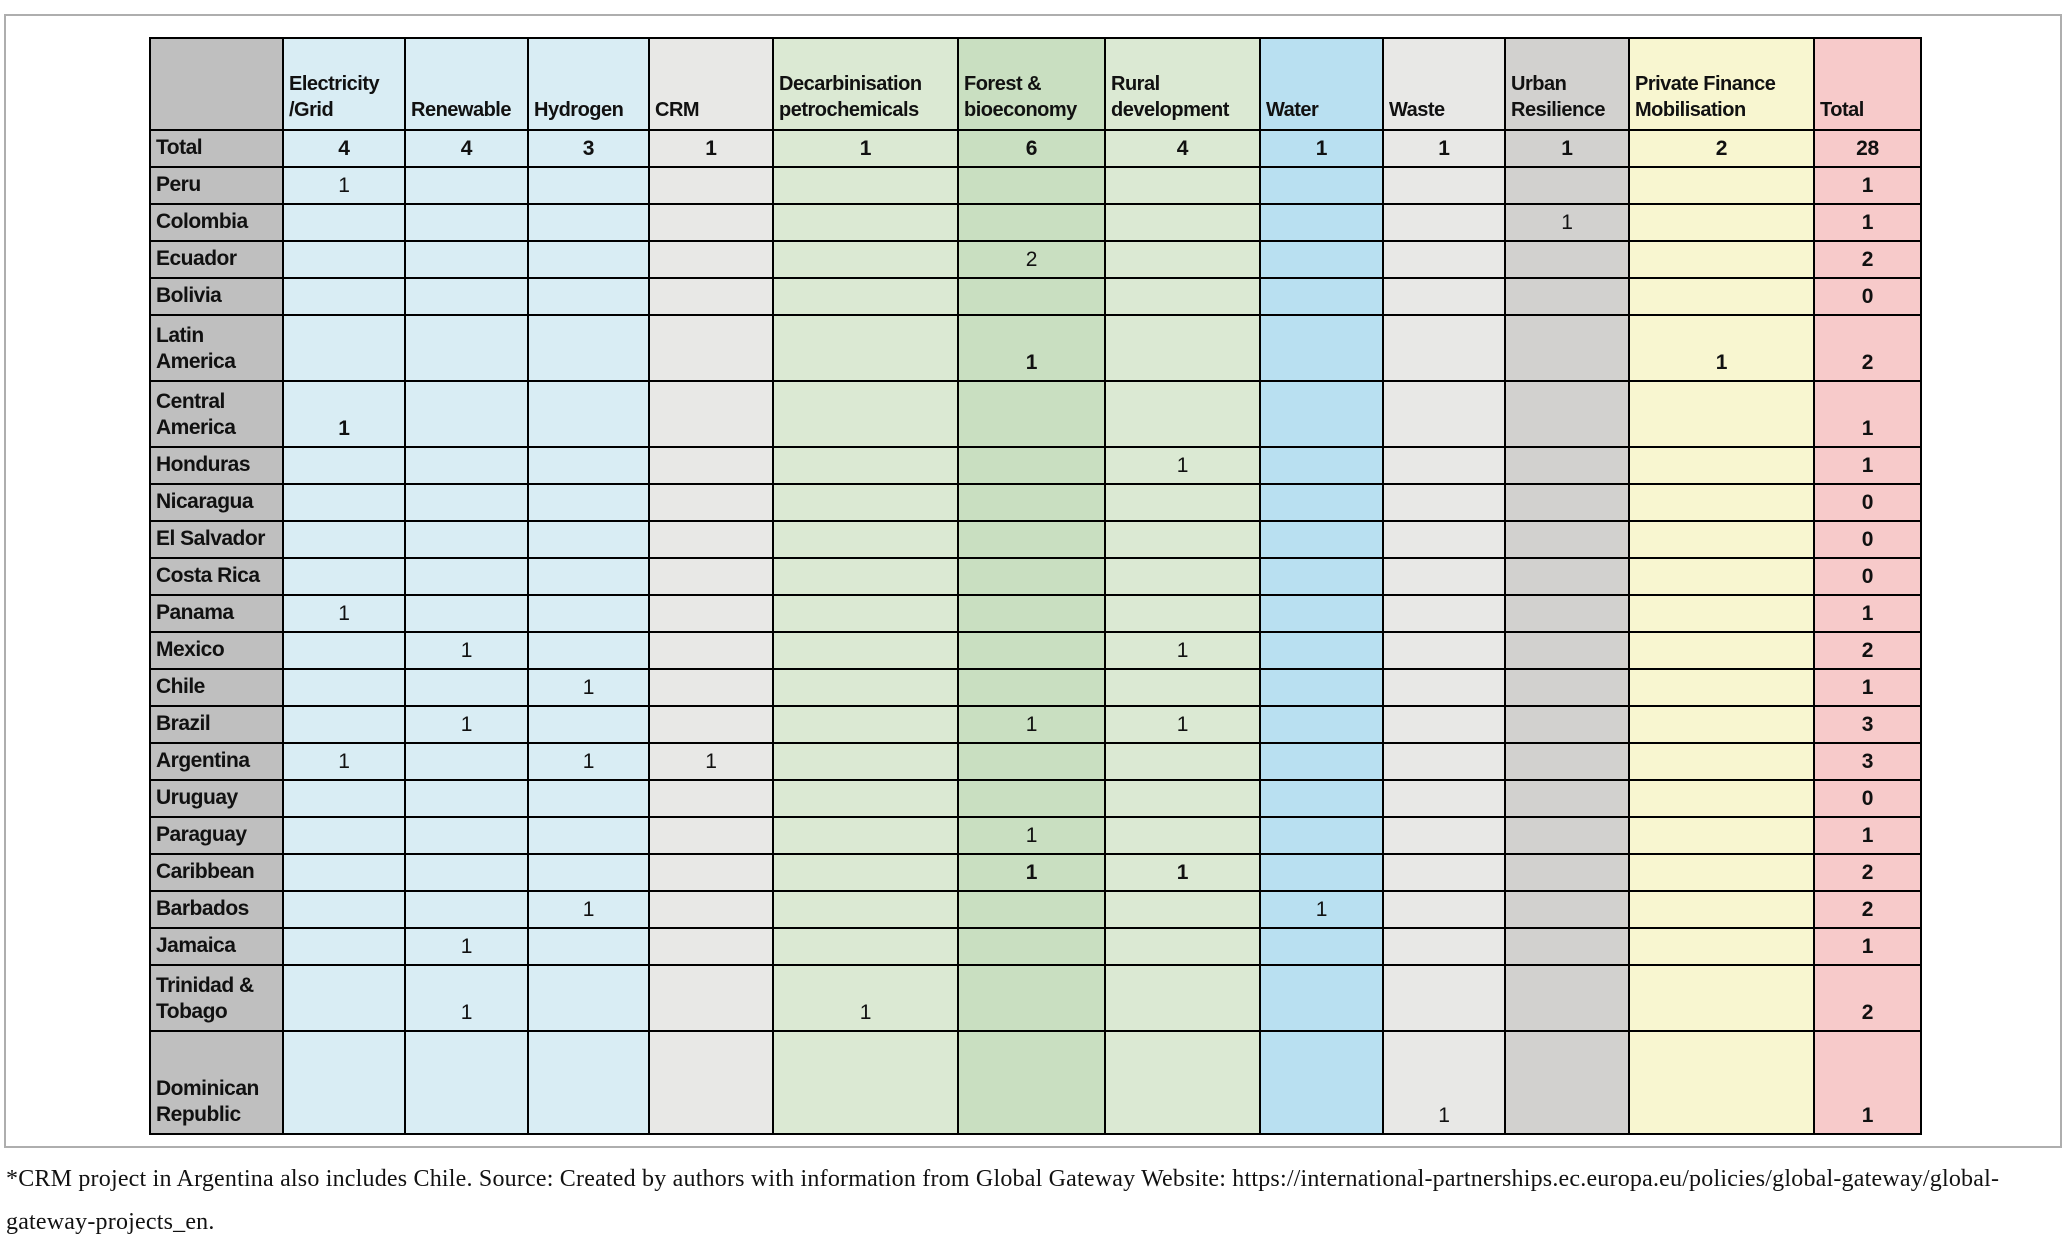 The width and height of the screenshot is (2068, 1244). What do you see at coordinates (1182, 148) in the screenshot?
I see `value-cell: 4` at bounding box center [1182, 148].